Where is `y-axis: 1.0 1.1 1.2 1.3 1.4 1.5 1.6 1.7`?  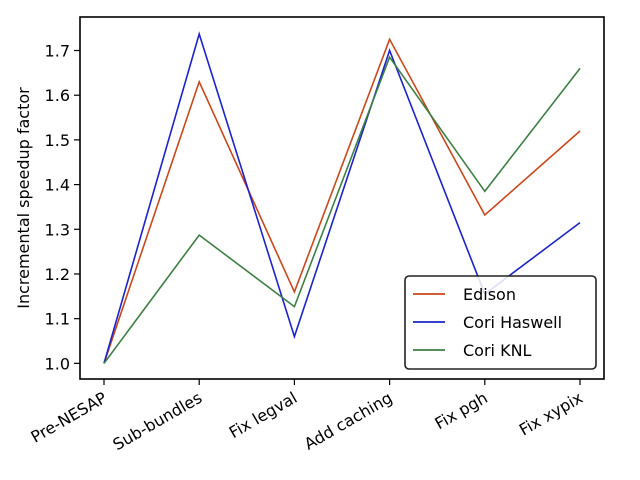 y-axis: 1.0 1.1 1.2 1.3 1.4 1.5 1.6 1.7 is located at coordinates (62, 207).